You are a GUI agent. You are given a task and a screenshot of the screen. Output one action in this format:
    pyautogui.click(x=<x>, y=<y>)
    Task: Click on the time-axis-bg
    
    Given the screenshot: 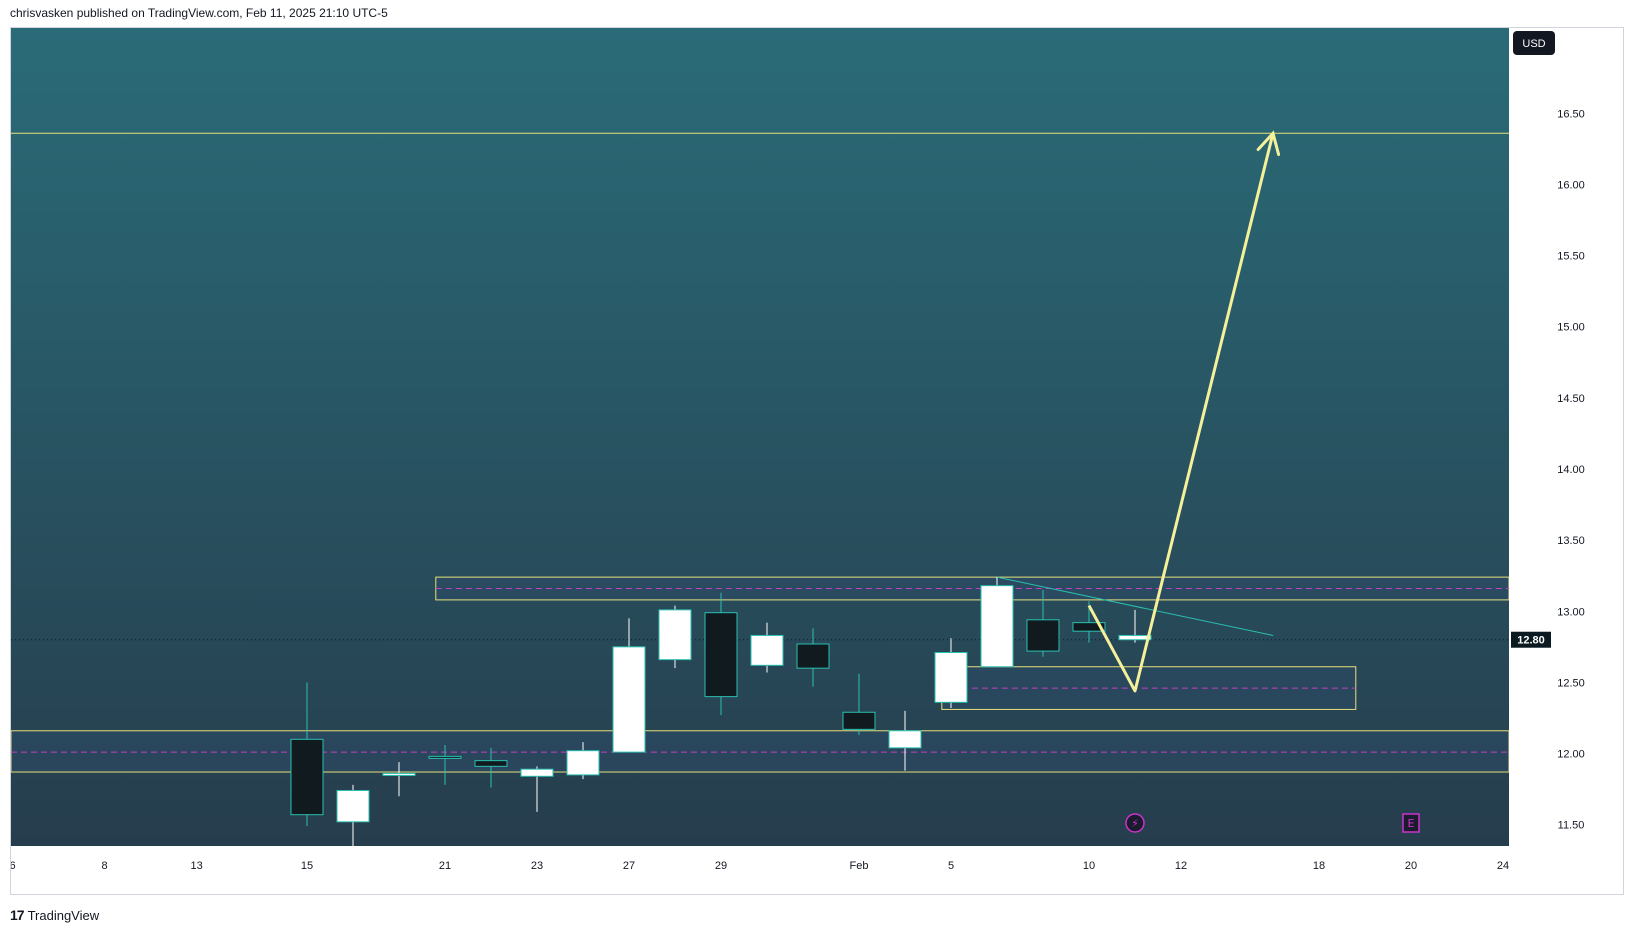 What is the action you would take?
    pyautogui.click(x=817, y=870)
    